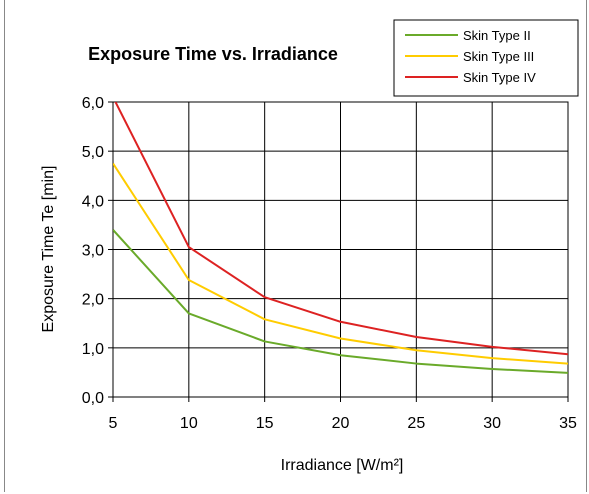 The width and height of the screenshot is (589, 494). What do you see at coordinates (342, 465) in the screenshot?
I see `x-axis-label: Irradiance [W/m²]` at bounding box center [342, 465].